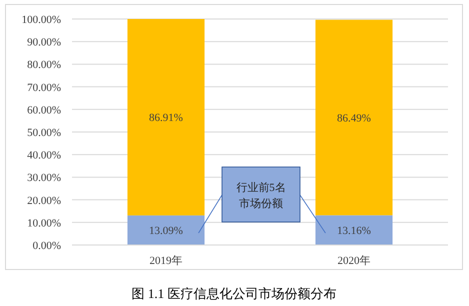 This screenshot has height=306, width=469. I want to click on y-tick-label: 40.00%, so click(44, 156).